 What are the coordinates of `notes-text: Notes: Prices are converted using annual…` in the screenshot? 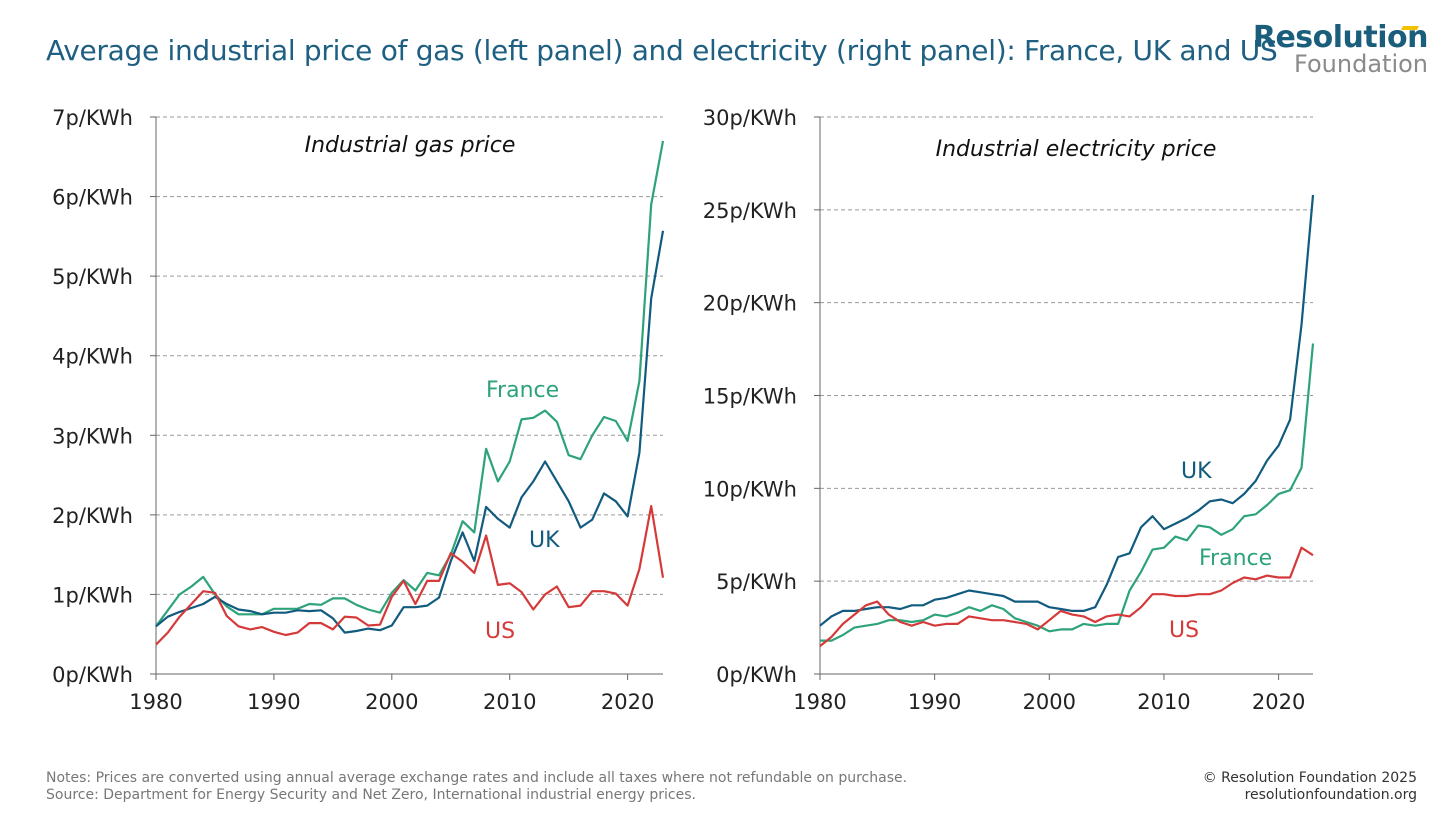 It's located at (477, 778).